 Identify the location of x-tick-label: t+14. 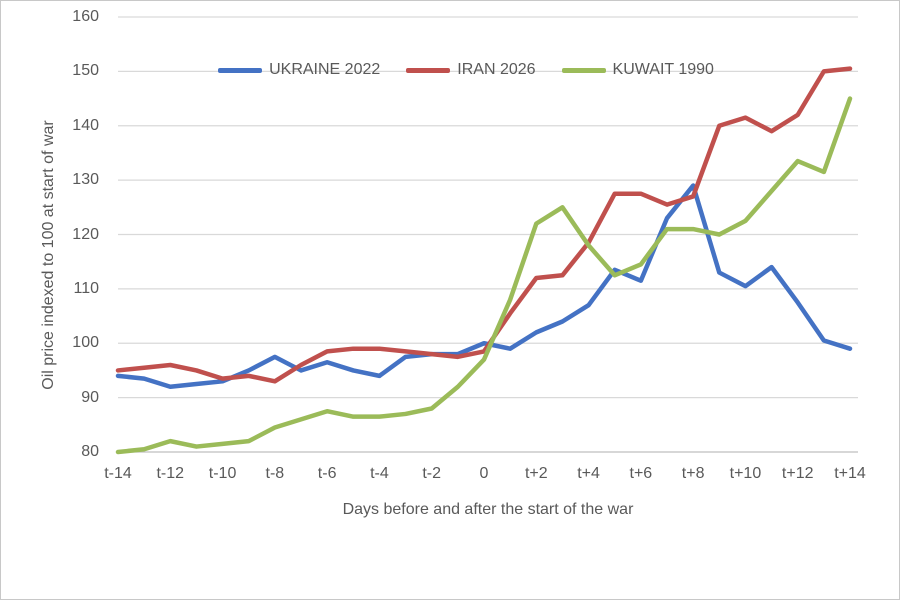
(850, 473).